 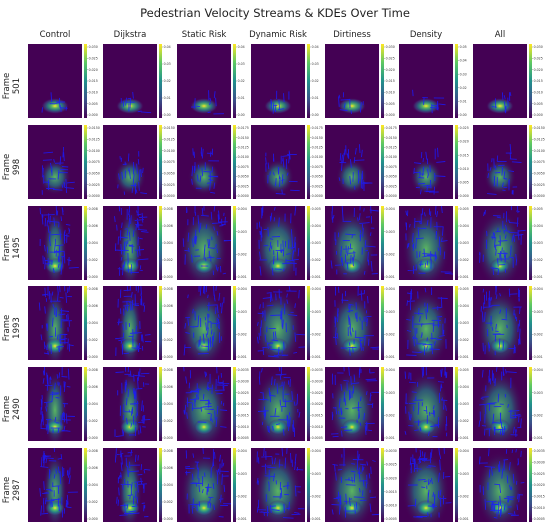 What do you see at coordinates (137, 81) in the screenshot?
I see `heatmap-panel: 0.04 0.03 0.02 0.01 0.00` at bounding box center [137, 81].